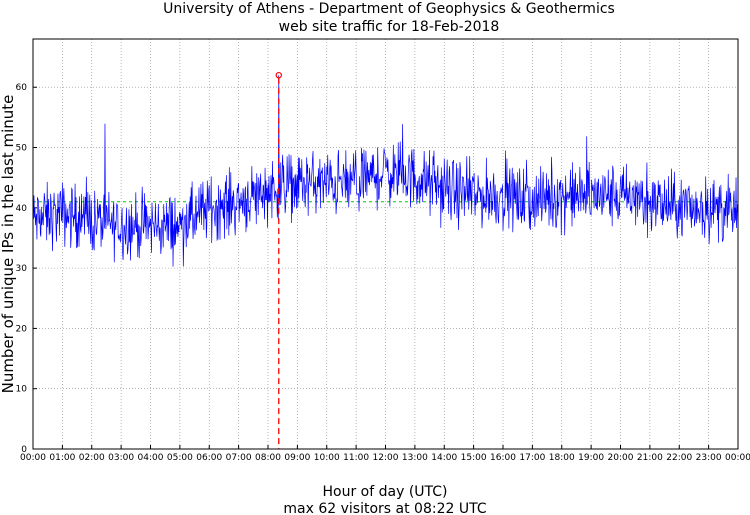 The height and width of the screenshot is (515, 750). What do you see at coordinates (22, 329) in the screenshot?
I see `y-tick-label: 20` at bounding box center [22, 329].